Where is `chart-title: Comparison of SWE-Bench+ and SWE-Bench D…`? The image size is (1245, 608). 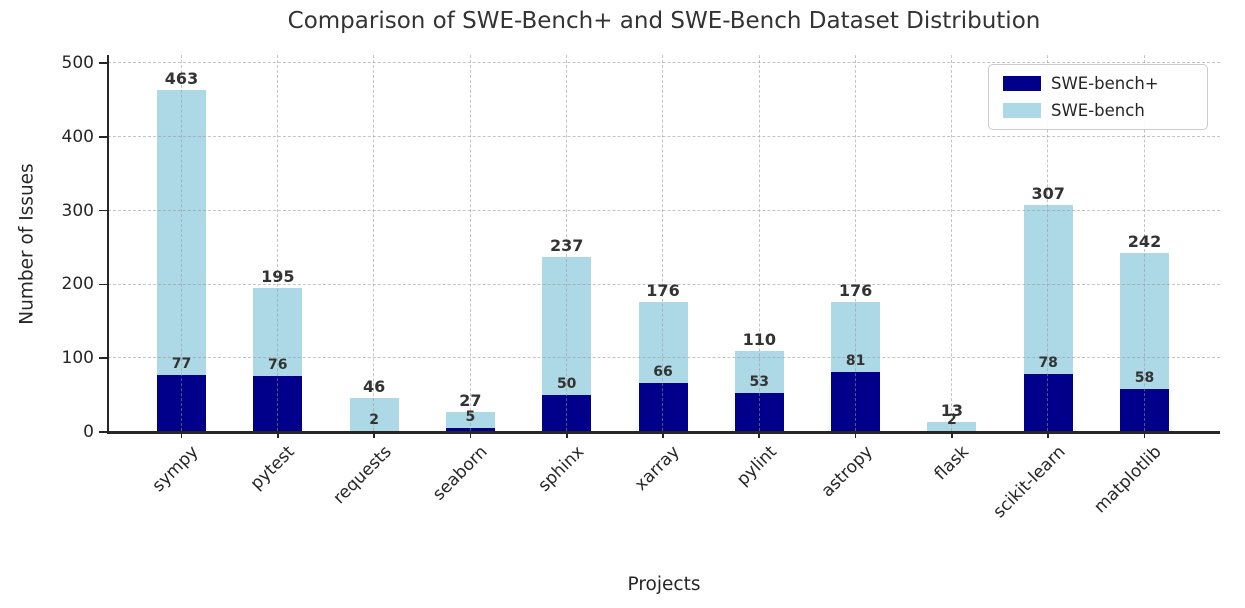
chart-title: Comparison of SWE-Bench+ and SWE-Bench D… is located at coordinates (664, 21).